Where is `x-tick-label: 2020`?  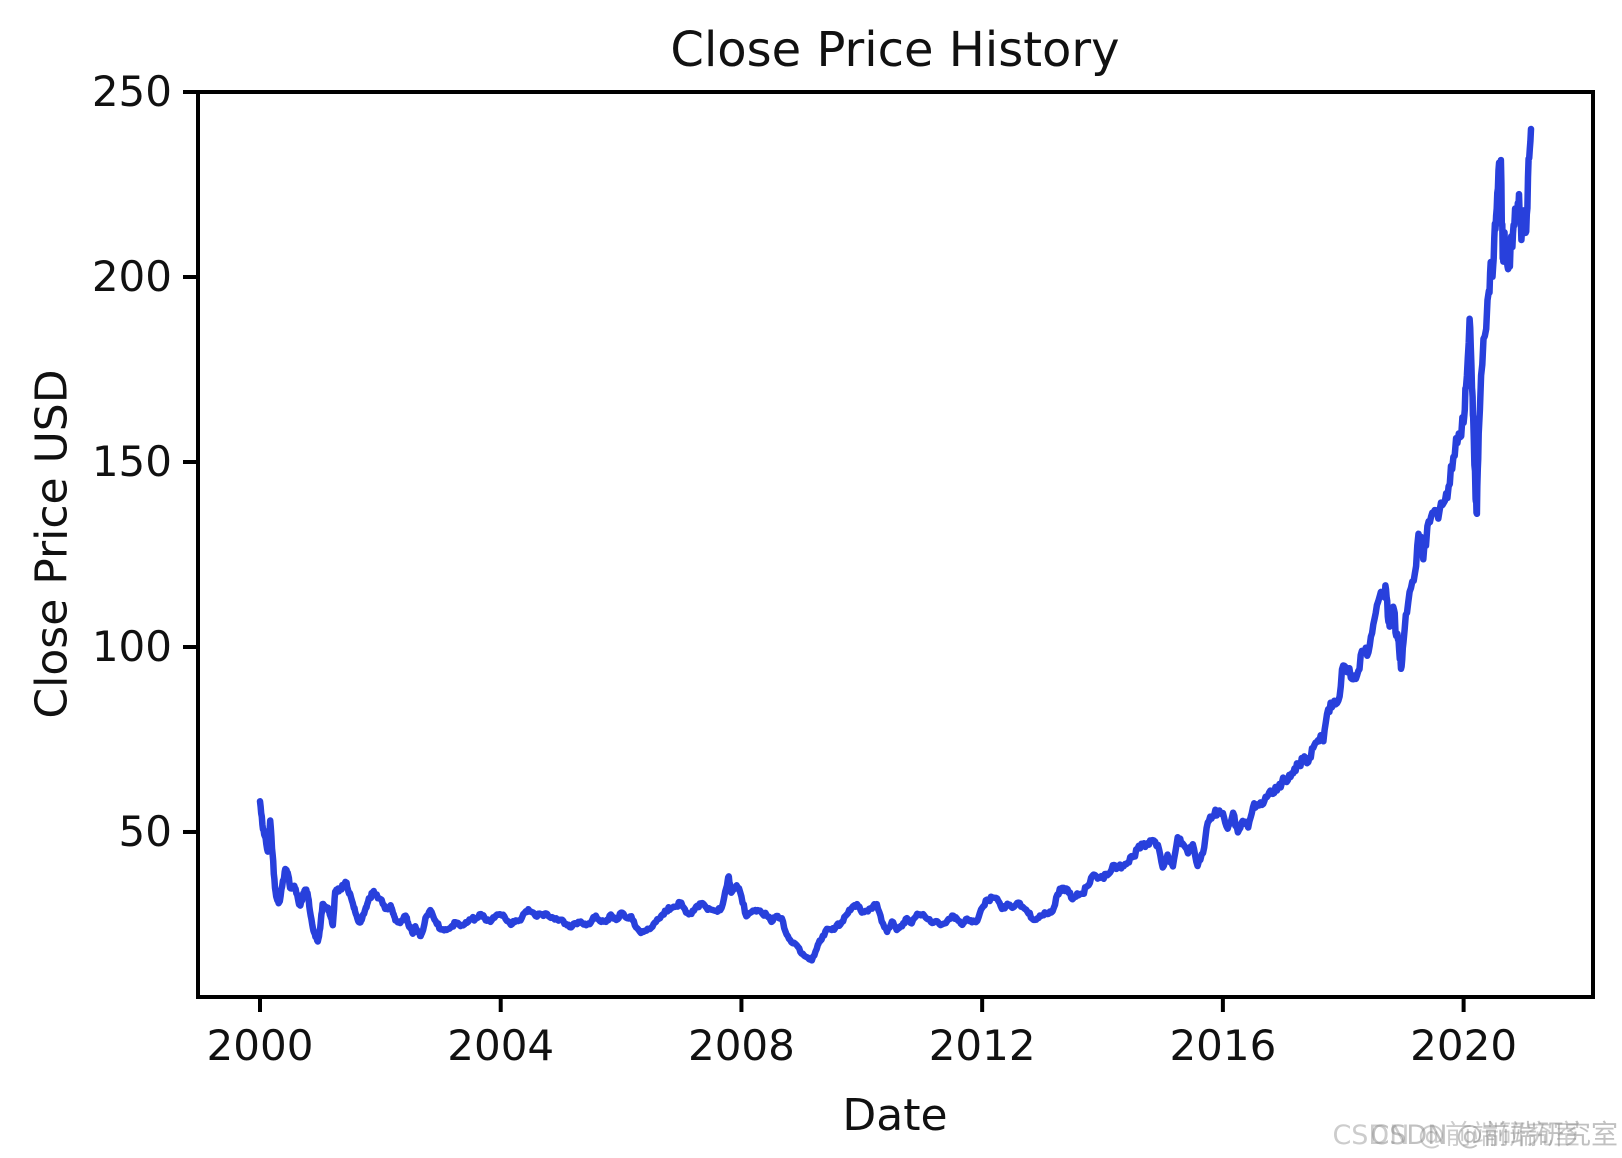
x-tick-label: 2020 is located at coordinates (1463, 1045).